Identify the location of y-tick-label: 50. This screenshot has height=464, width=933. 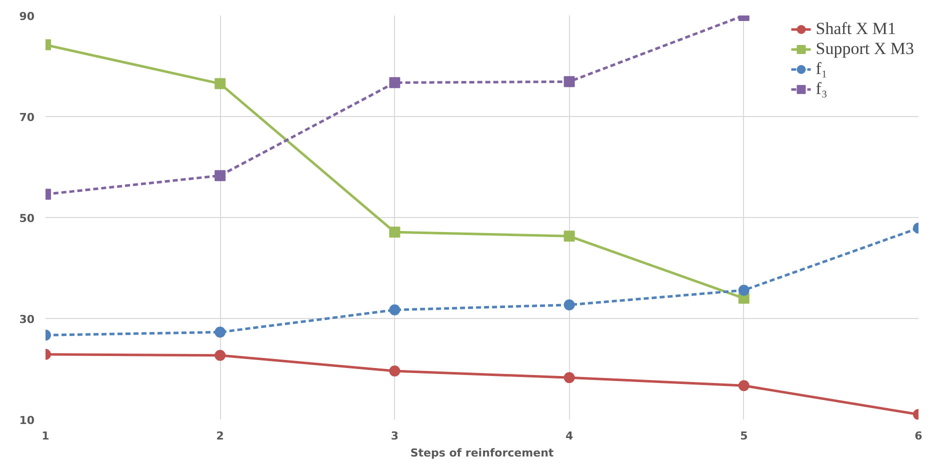
(27, 218).